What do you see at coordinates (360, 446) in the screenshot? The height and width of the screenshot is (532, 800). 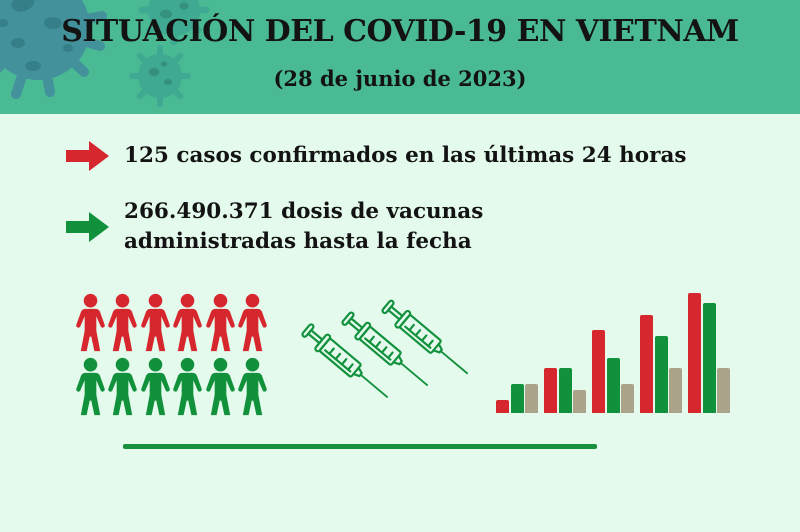 I see `divider-line` at bounding box center [360, 446].